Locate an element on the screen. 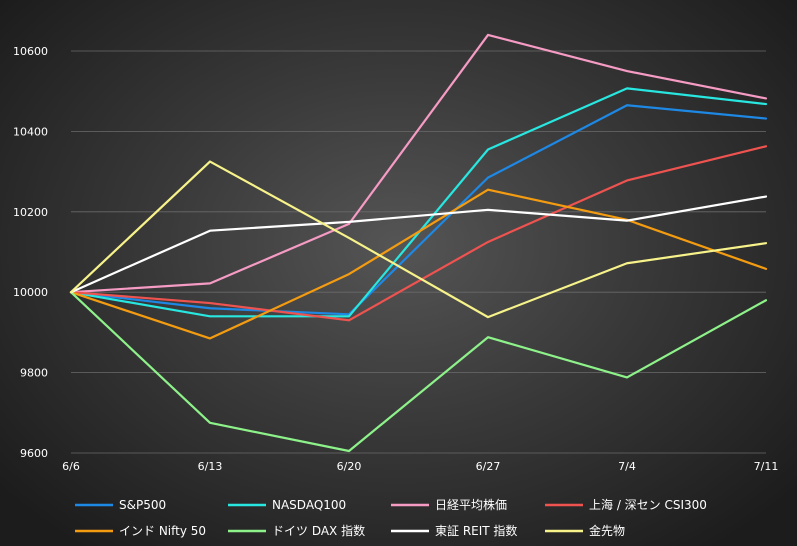  x-tick-label: 7/11 is located at coordinates (766, 466).